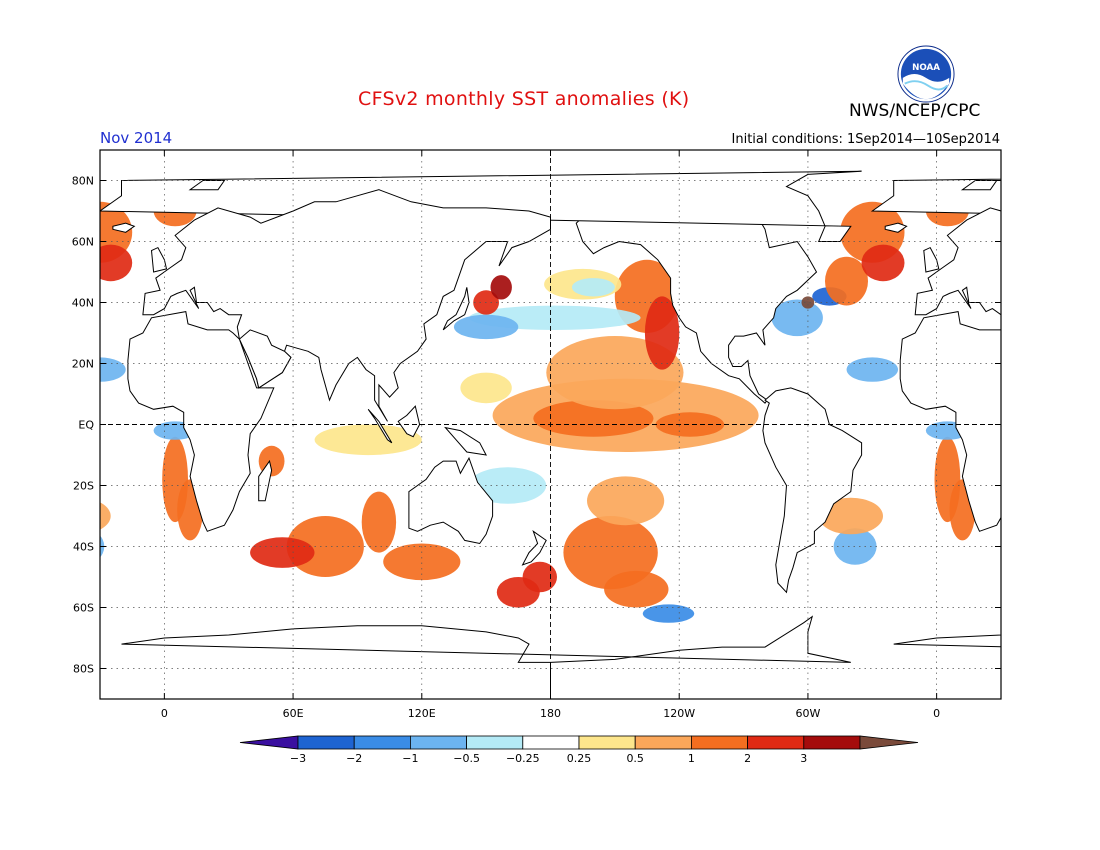  What do you see at coordinates (298, 758) in the screenshot?
I see `colorbar-label: −3` at bounding box center [298, 758].